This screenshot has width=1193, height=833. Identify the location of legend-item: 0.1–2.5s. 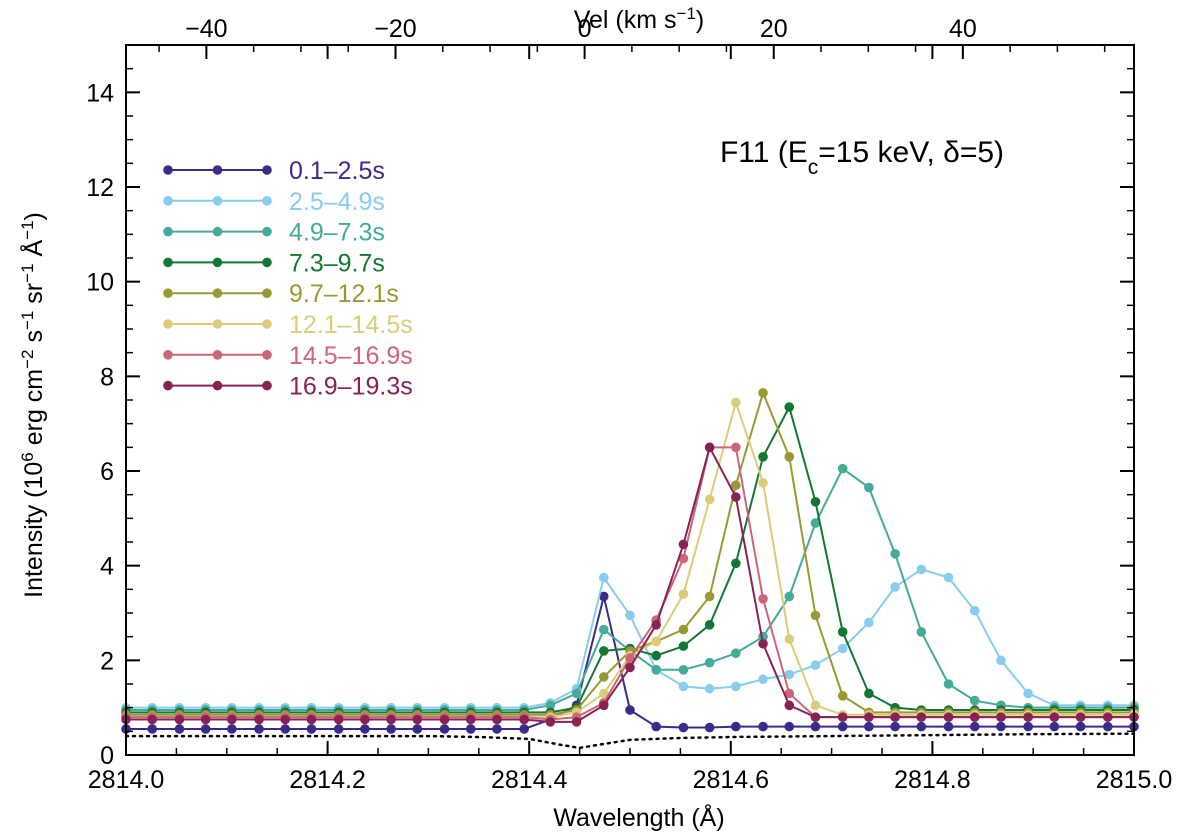
(274, 171).